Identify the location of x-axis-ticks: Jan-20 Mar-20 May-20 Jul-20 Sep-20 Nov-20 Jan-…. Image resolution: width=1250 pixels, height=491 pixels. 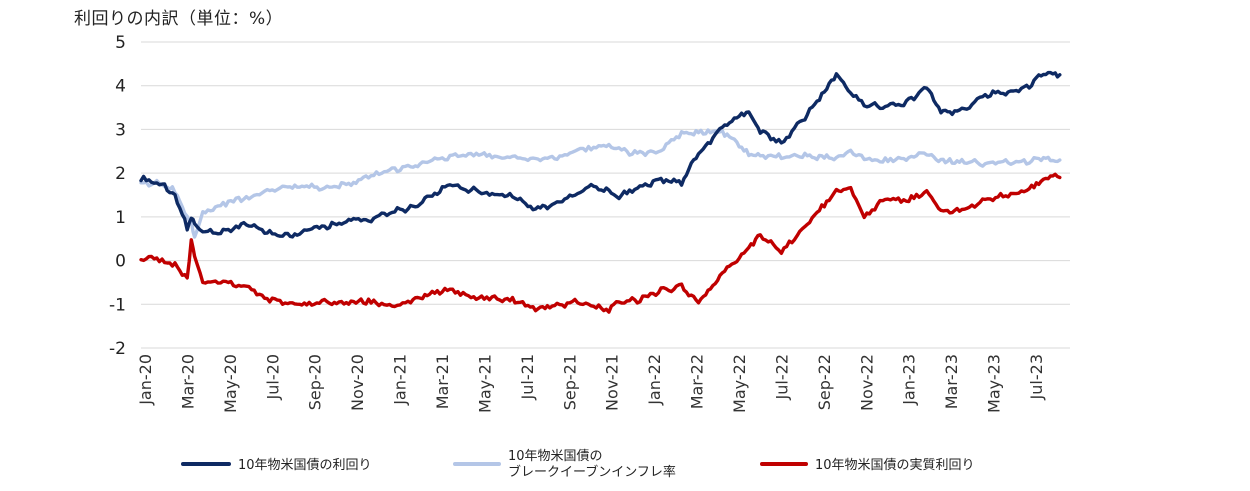
(591, 383).